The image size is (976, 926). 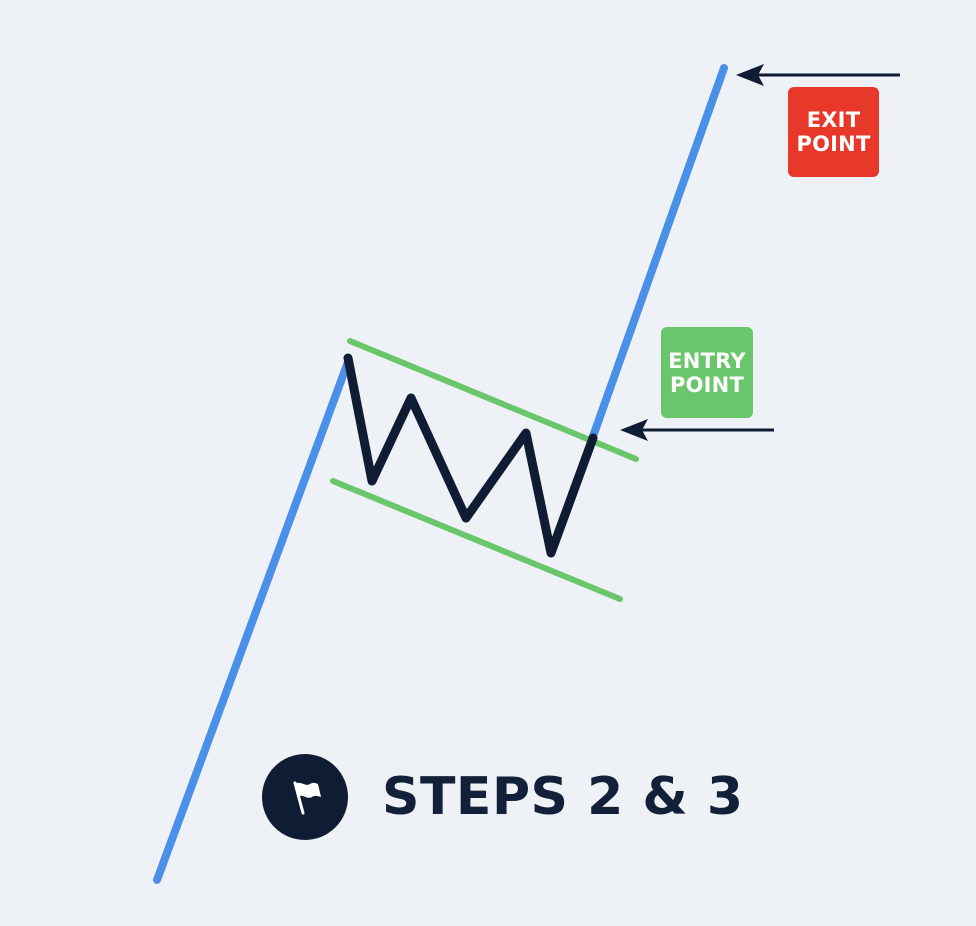 I want to click on entry-badge-line2: POINT, so click(x=707, y=384).